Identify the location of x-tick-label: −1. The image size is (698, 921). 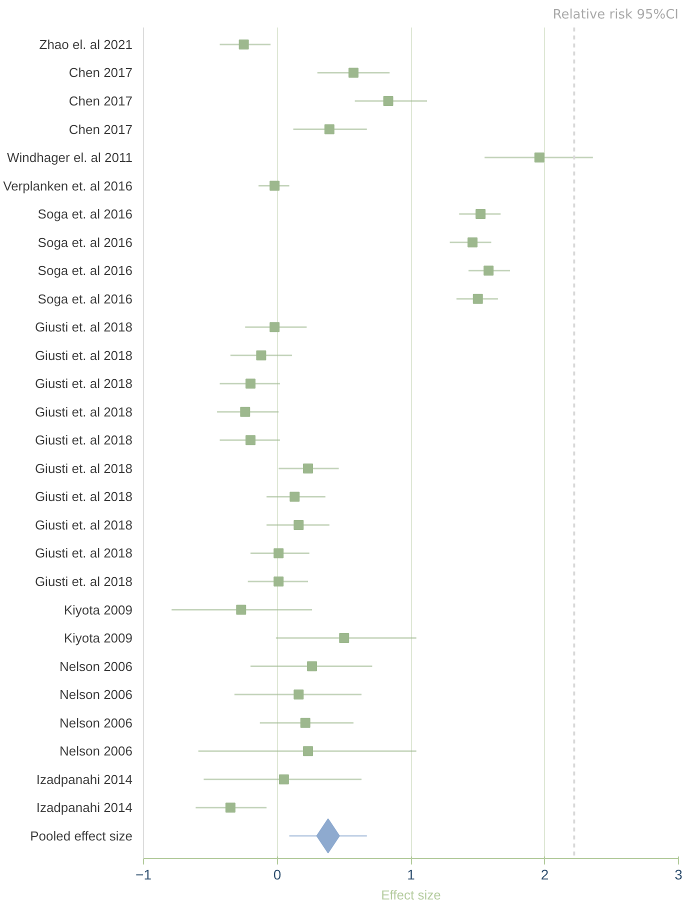
(144, 874).